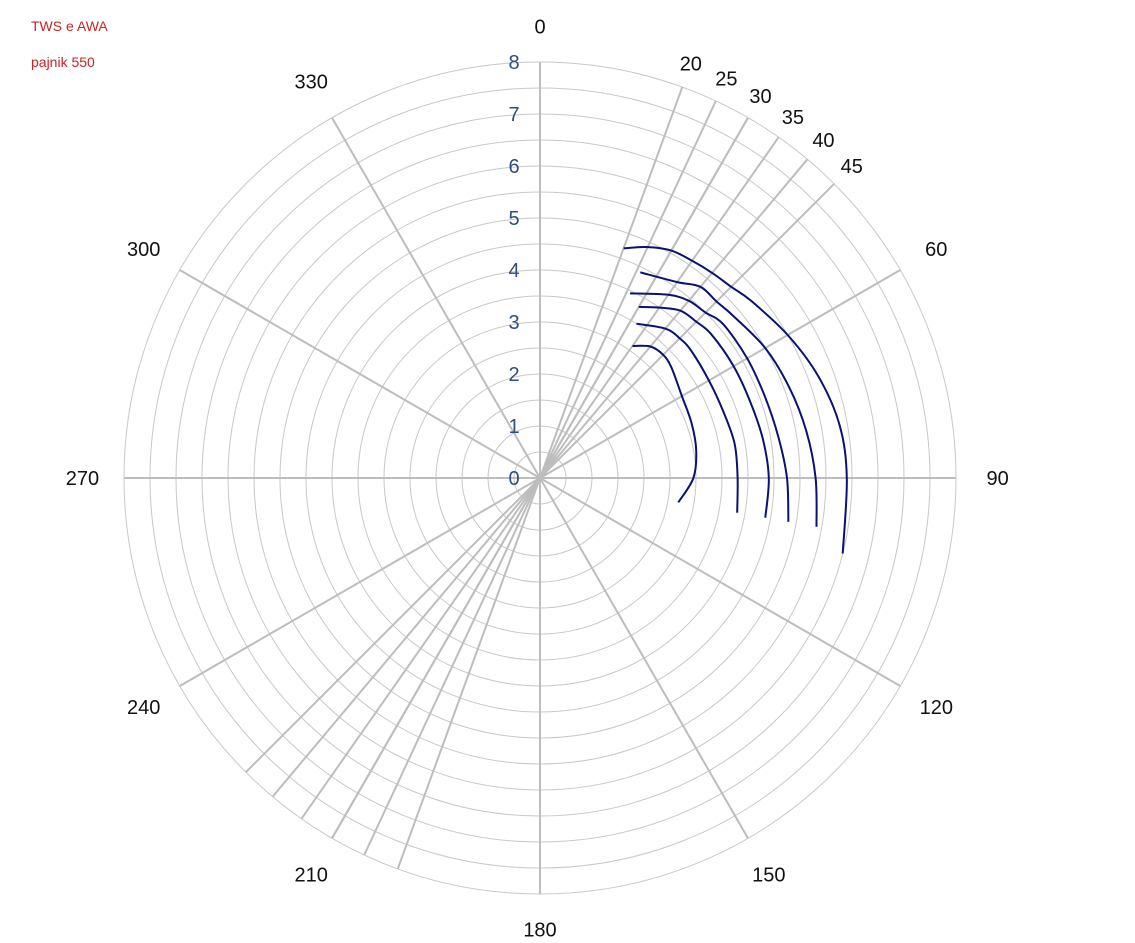  What do you see at coordinates (768, 875) in the screenshot?
I see `angle-tick-label-150: 150` at bounding box center [768, 875].